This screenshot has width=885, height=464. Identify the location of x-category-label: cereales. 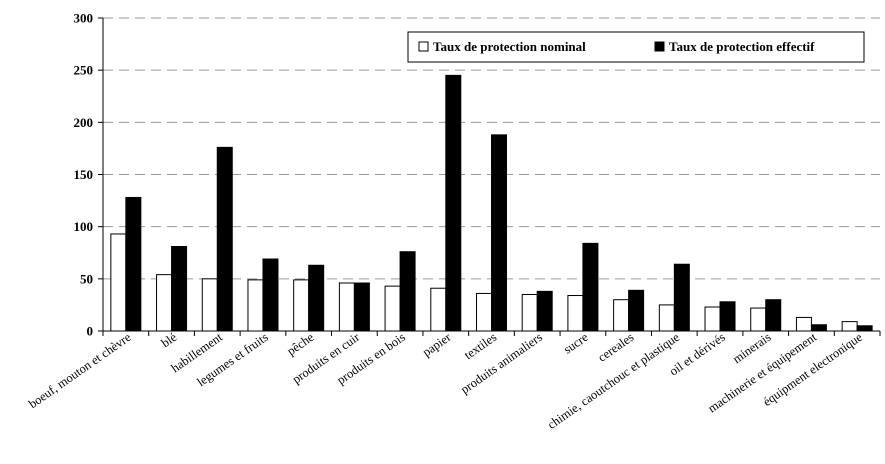
(615, 347).